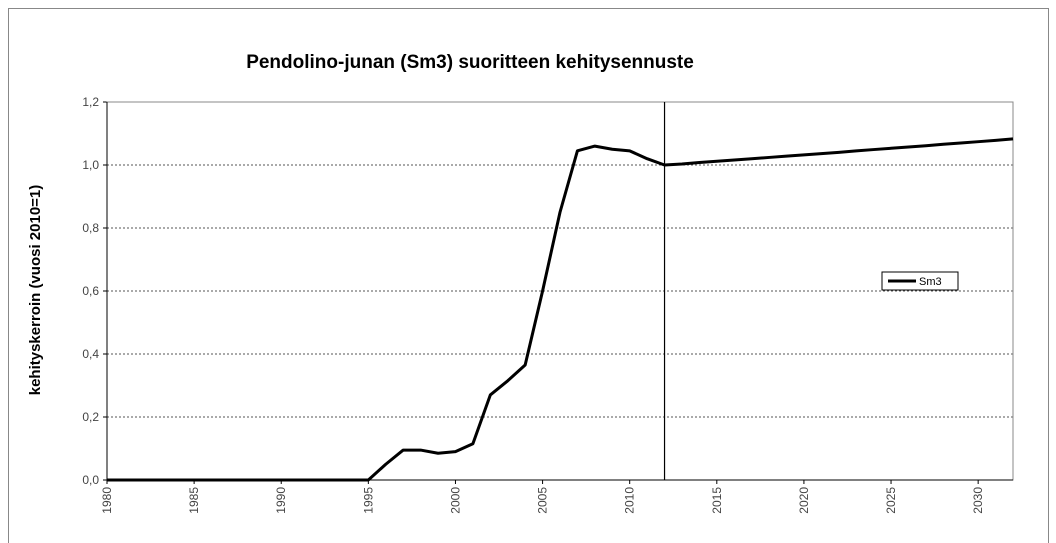 This screenshot has width=1056, height=543. Describe the element at coordinates (90, 165) in the screenshot. I see `y-tick-label: 1,0` at that location.